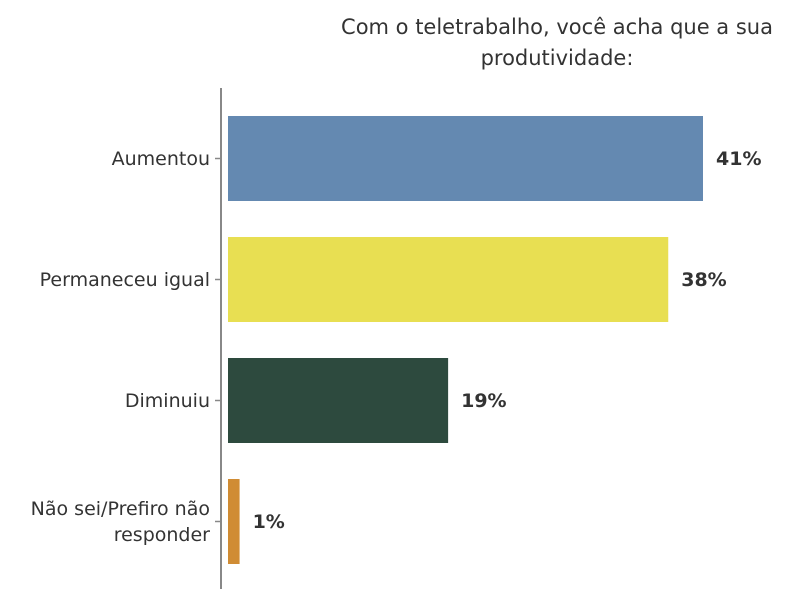 Image resolution: width=799 pixels, height=589 pixels. What do you see at coordinates (484, 400) in the screenshot?
I see `value-label: 19%` at bounding box center [484, 400].